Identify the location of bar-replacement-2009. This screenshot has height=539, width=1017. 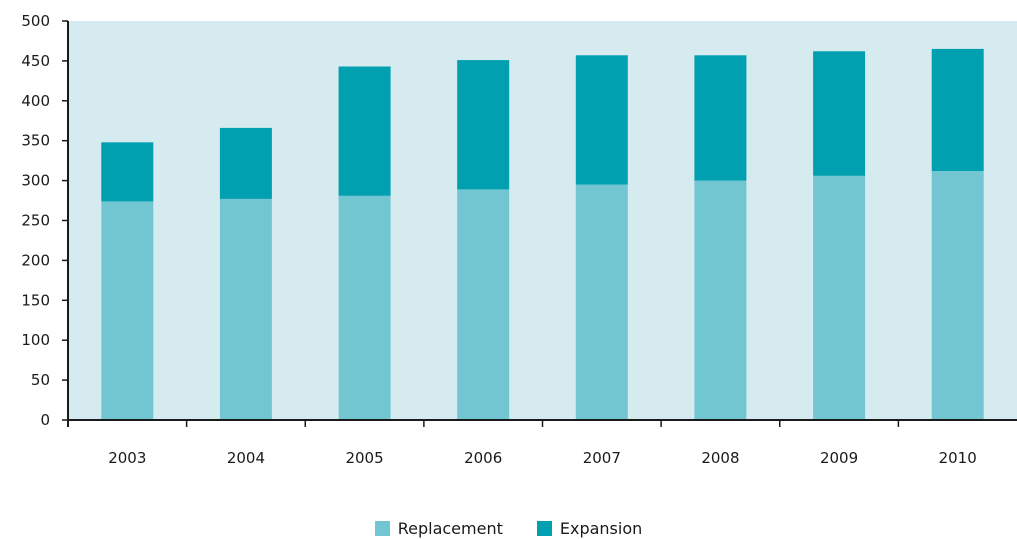
(839, 297).